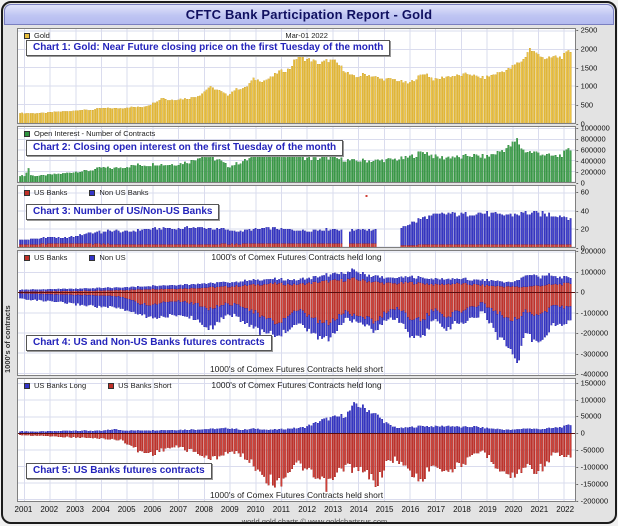 The width and height of the screenshot is (618, 526). I want to click on x-tick-year-label: 2001, so click(23, 509).